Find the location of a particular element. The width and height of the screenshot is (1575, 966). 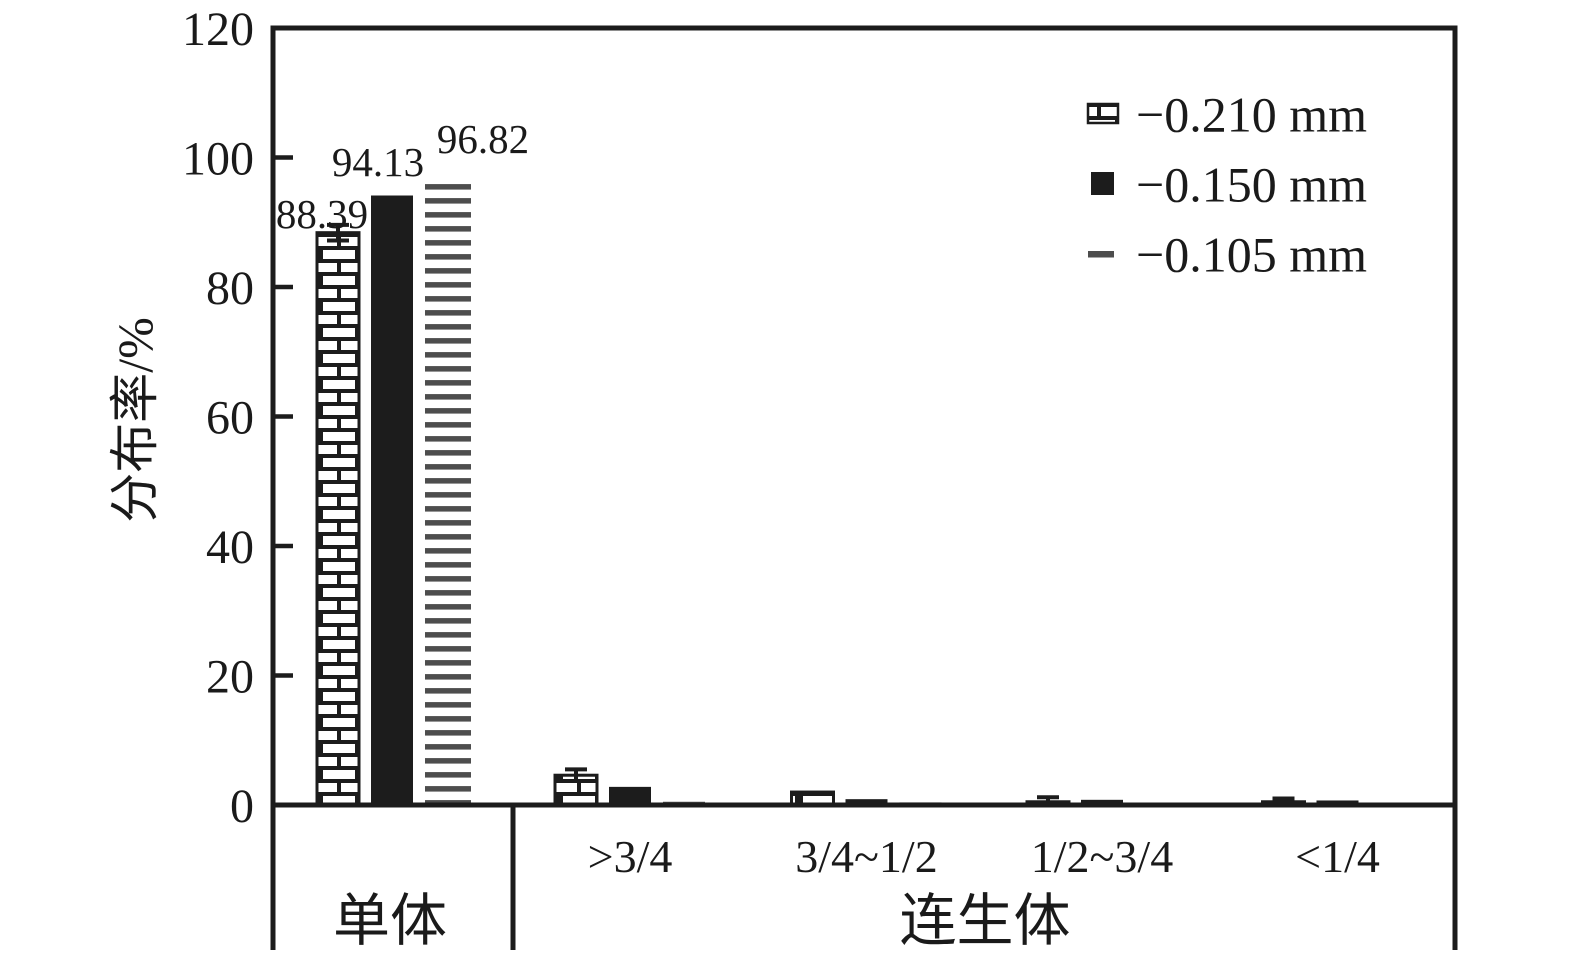

y-tick-label-80: 80 is located at coordinates (230, 288).